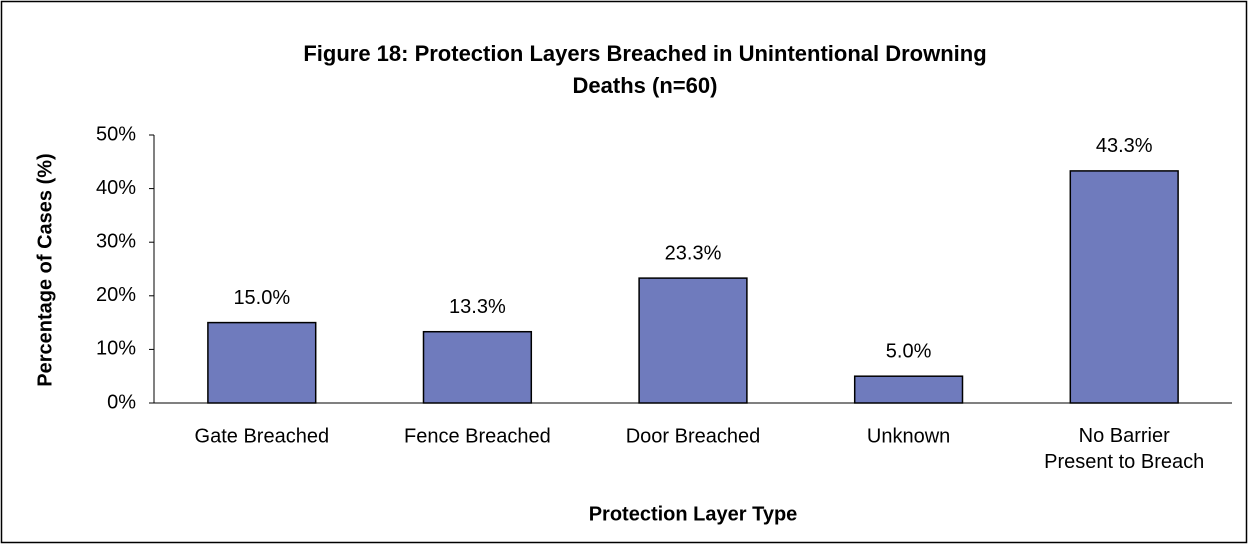 The width and height of the screenshot is (1248, 544). Describe the element at coordinates (116, 241) in the screenshot. I see `y-tick-label: 30%` at that location.